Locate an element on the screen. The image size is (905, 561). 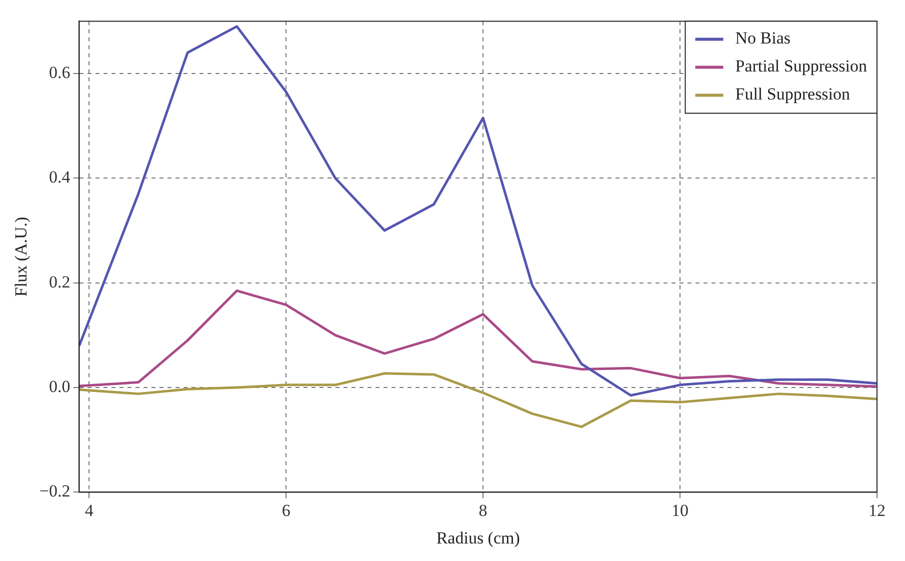
y-axis-title: Flux (A.U.) is located at coordinates (21, 256).